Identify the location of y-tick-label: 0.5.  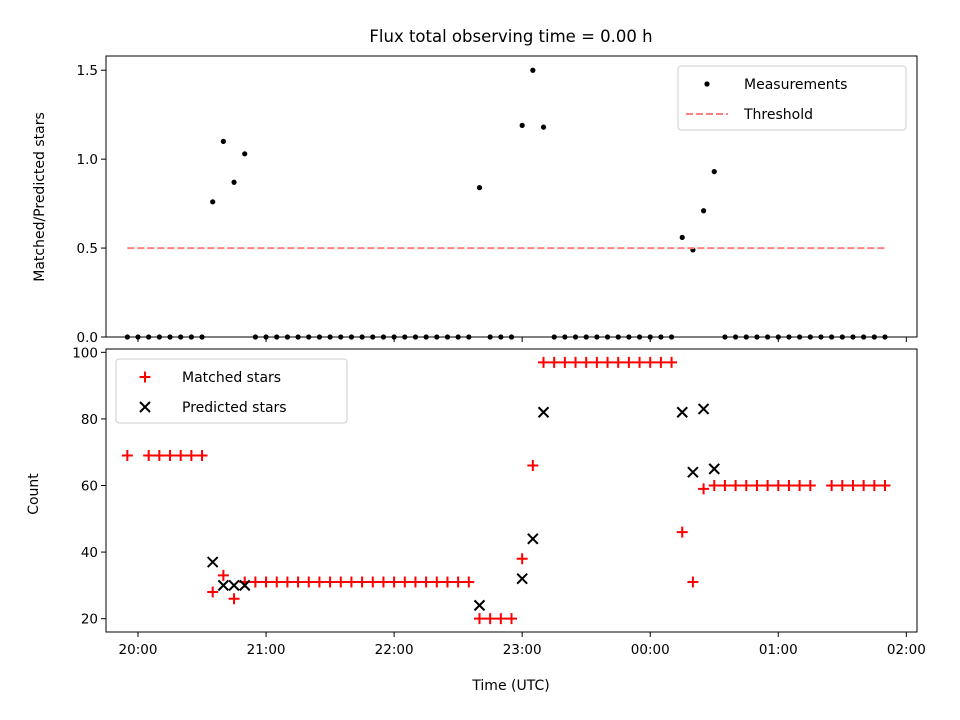
(87, 249).